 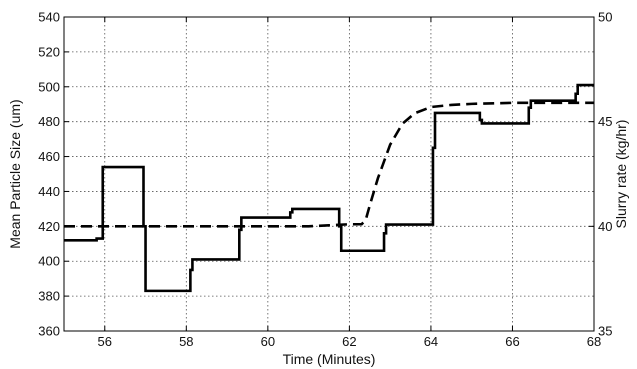 I want to click on y-axis-left-label: Mean Particle Size (um), so click(x=15, y=173).